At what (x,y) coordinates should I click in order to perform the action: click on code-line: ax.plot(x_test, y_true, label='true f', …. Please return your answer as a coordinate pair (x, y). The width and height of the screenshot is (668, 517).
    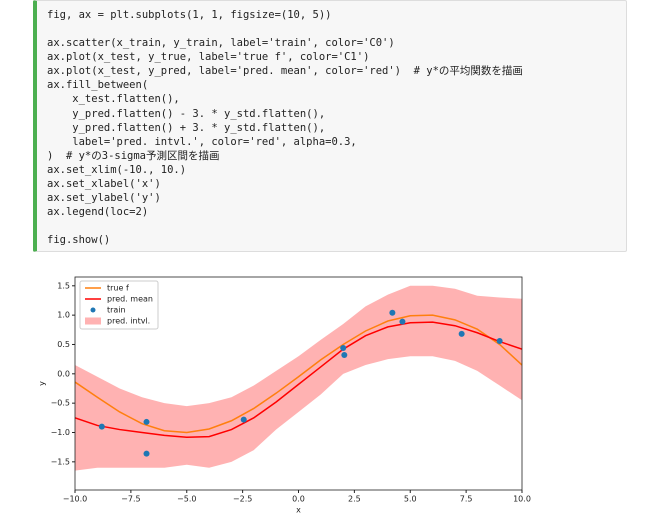
    Looking at the image, I should click on (208, 57).